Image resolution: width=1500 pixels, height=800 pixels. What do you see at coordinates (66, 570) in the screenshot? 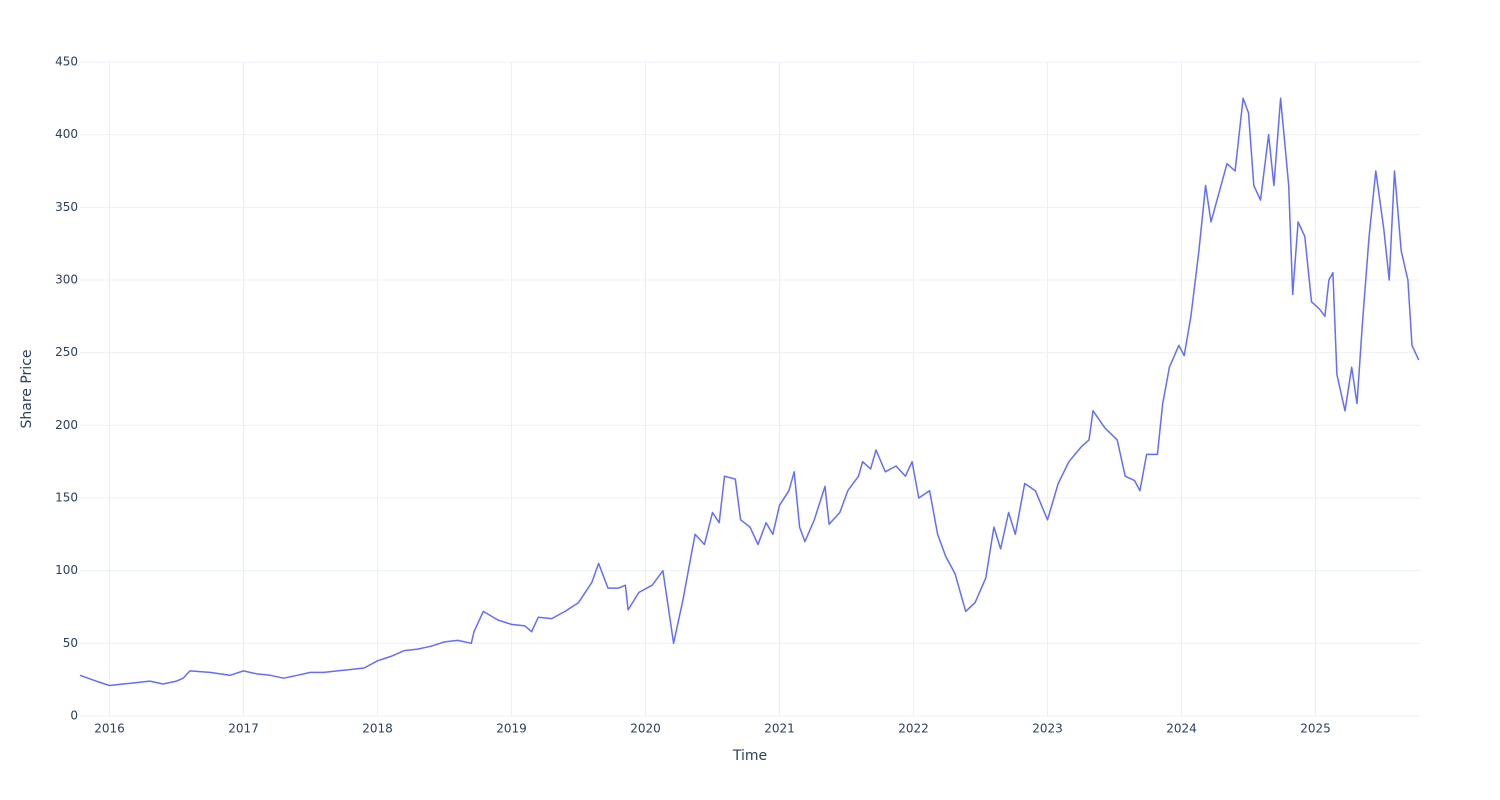
I see `y-tick-label: 100` at bounding box center [66, 570].